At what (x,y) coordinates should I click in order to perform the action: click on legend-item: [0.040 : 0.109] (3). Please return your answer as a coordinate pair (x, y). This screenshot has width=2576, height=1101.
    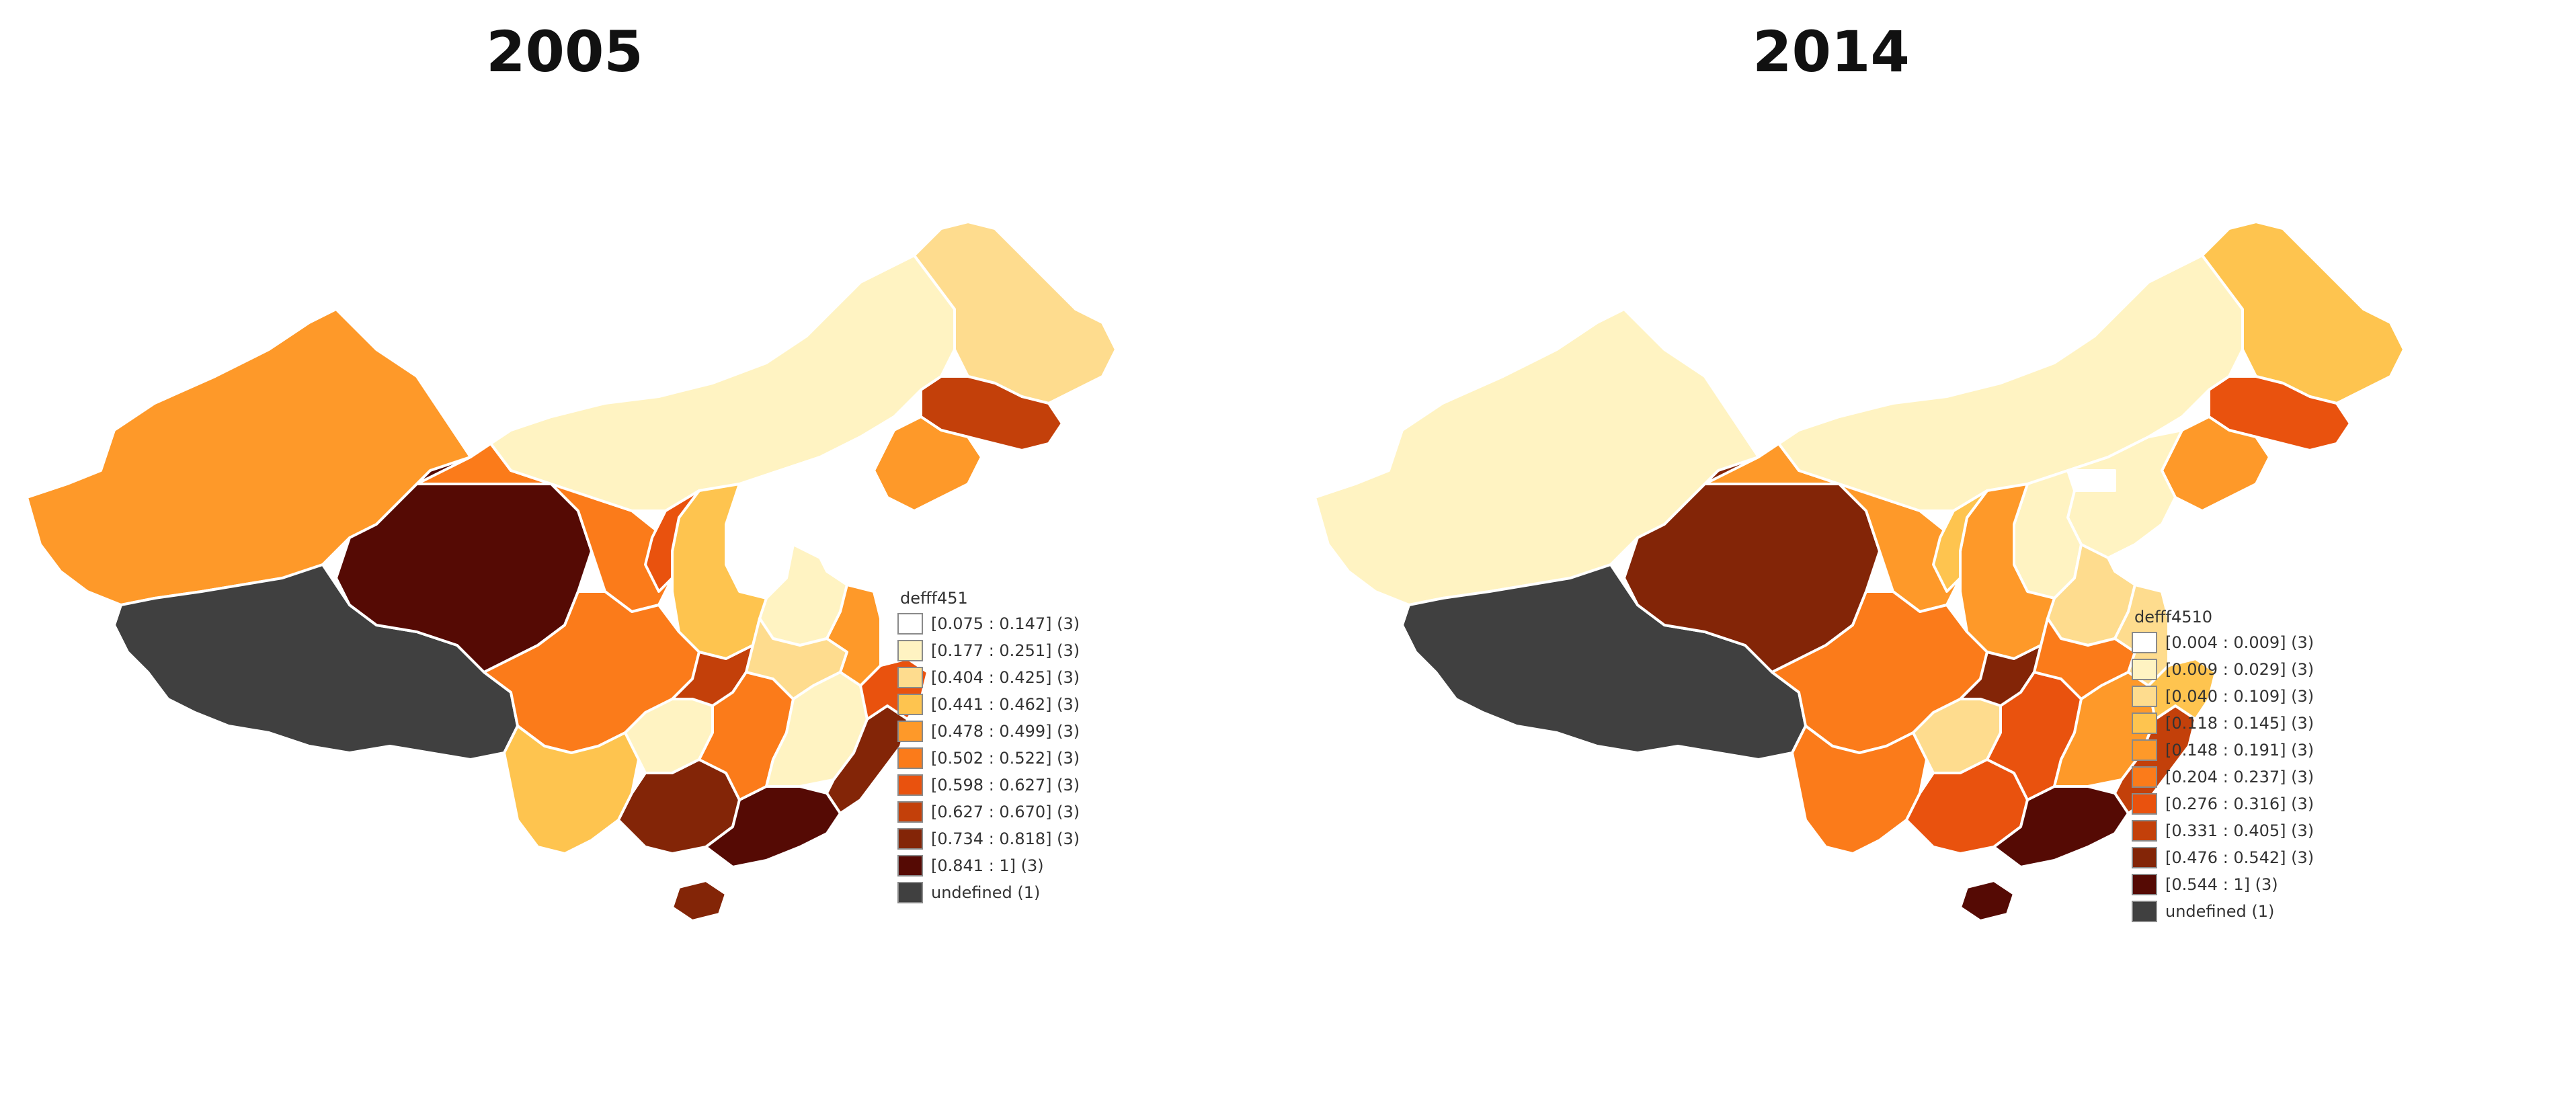
    Looking at the image, I should click on (2223, 697).